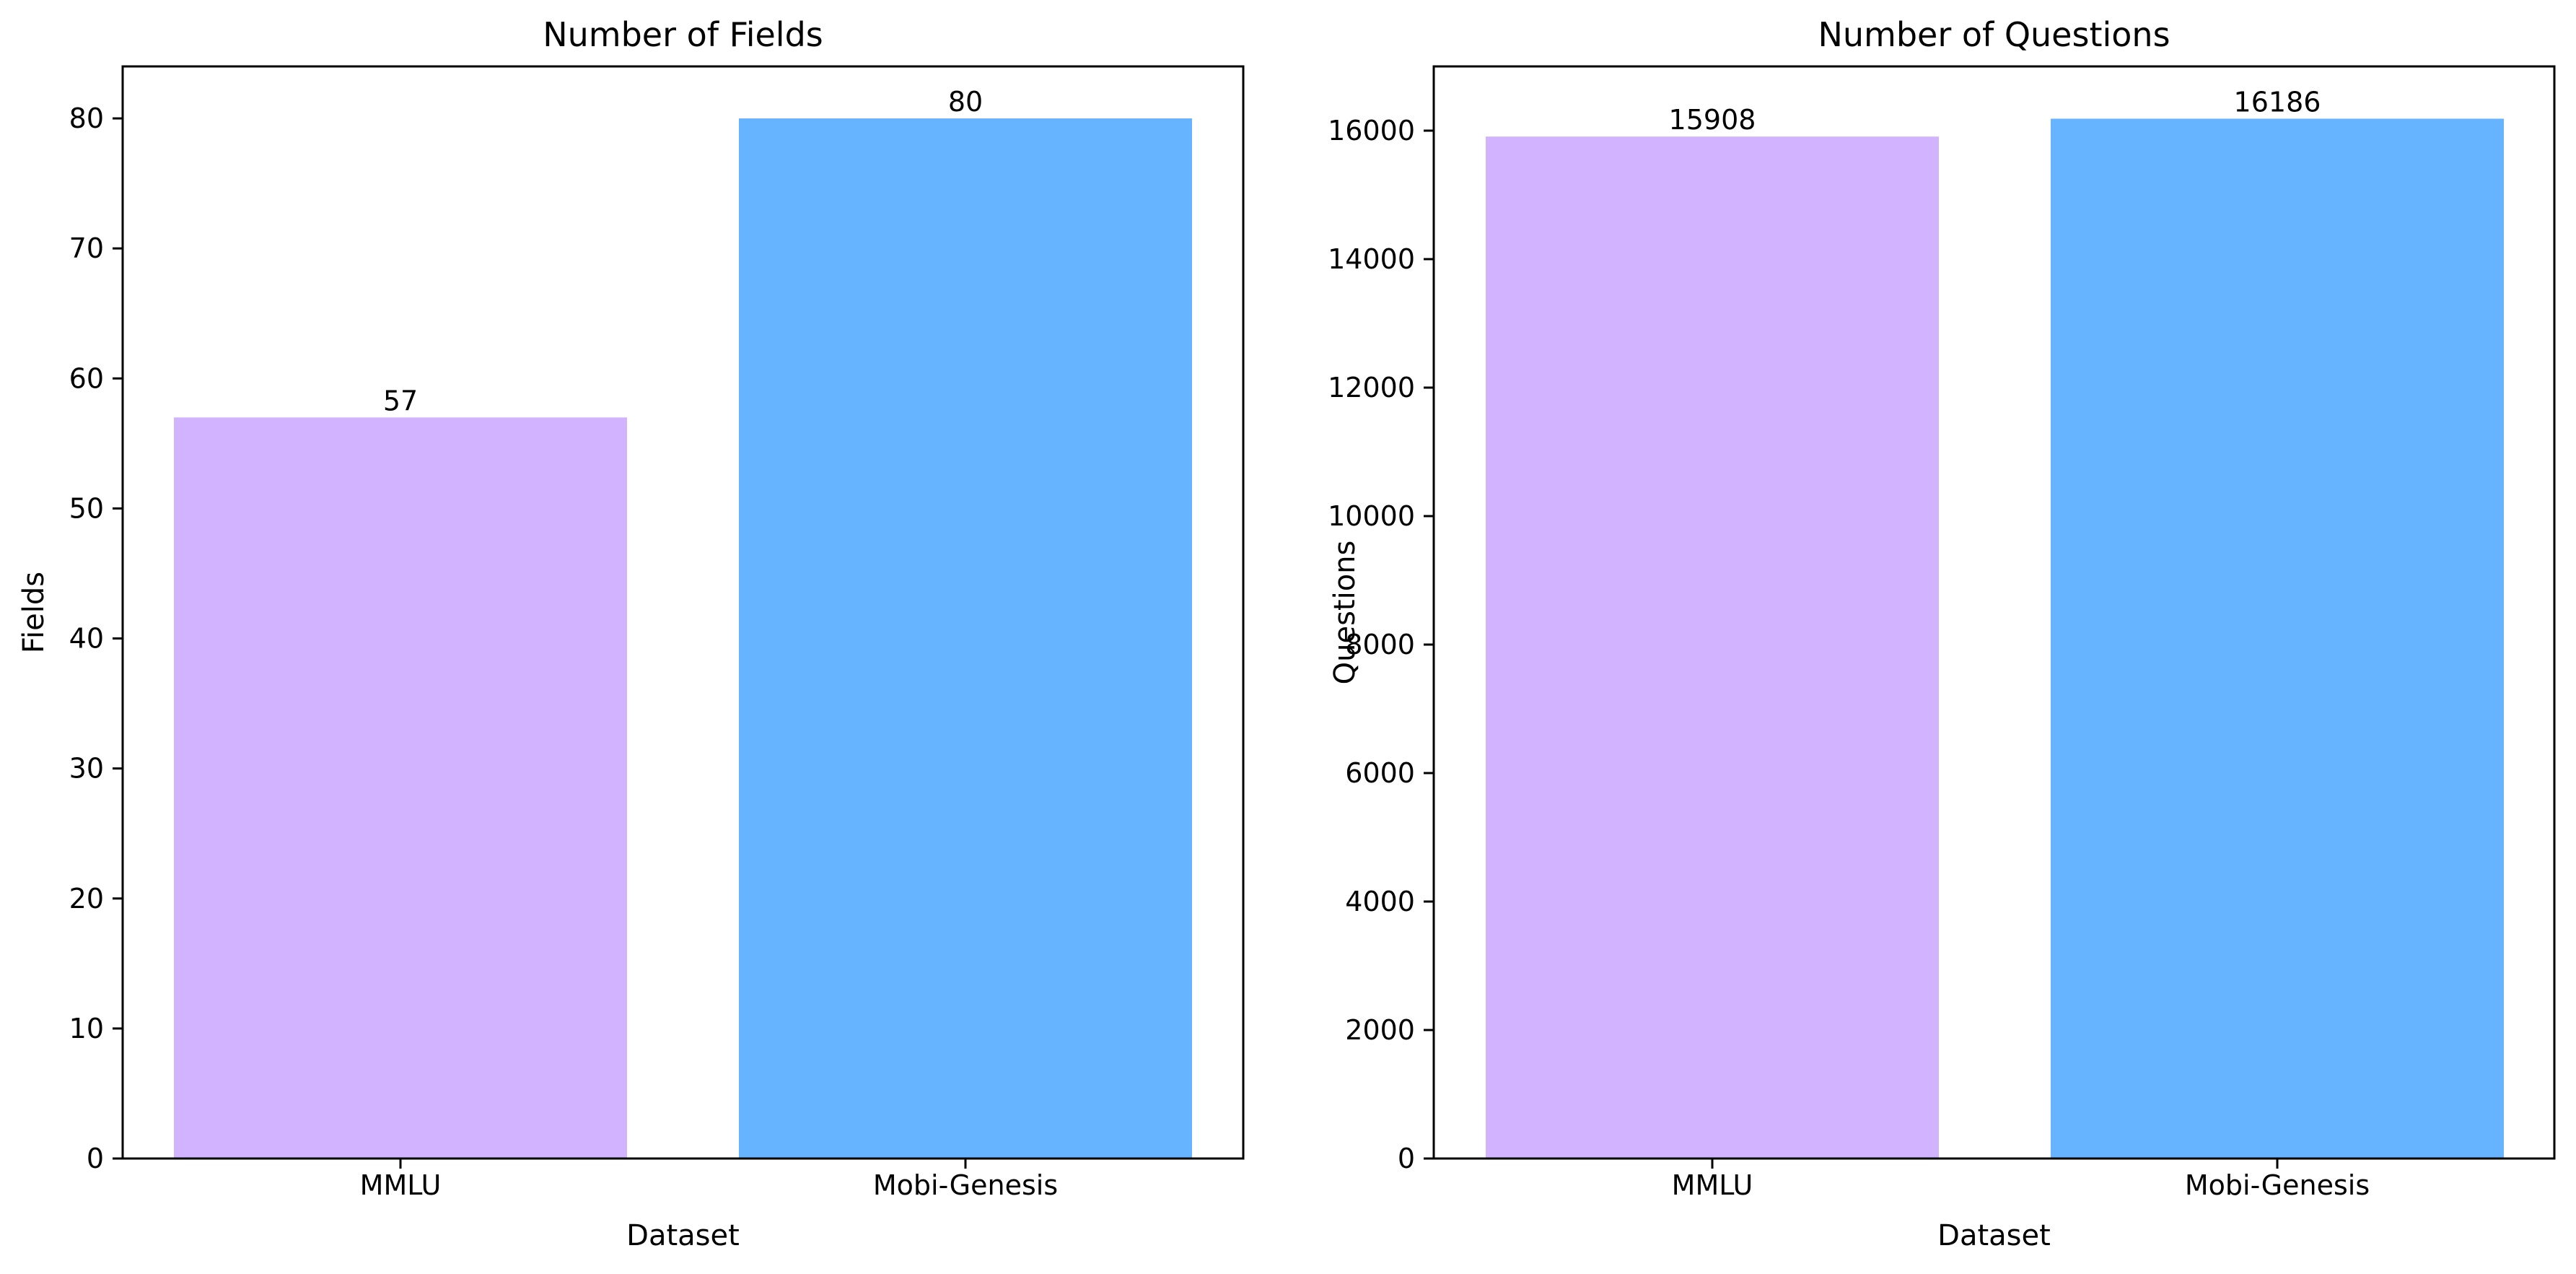 The height and width of the screenshot is (1274, 2576). Describe the element at coordinates (1371, 131) in the screenshot. I see `y-tick-label: 16000` at that location.